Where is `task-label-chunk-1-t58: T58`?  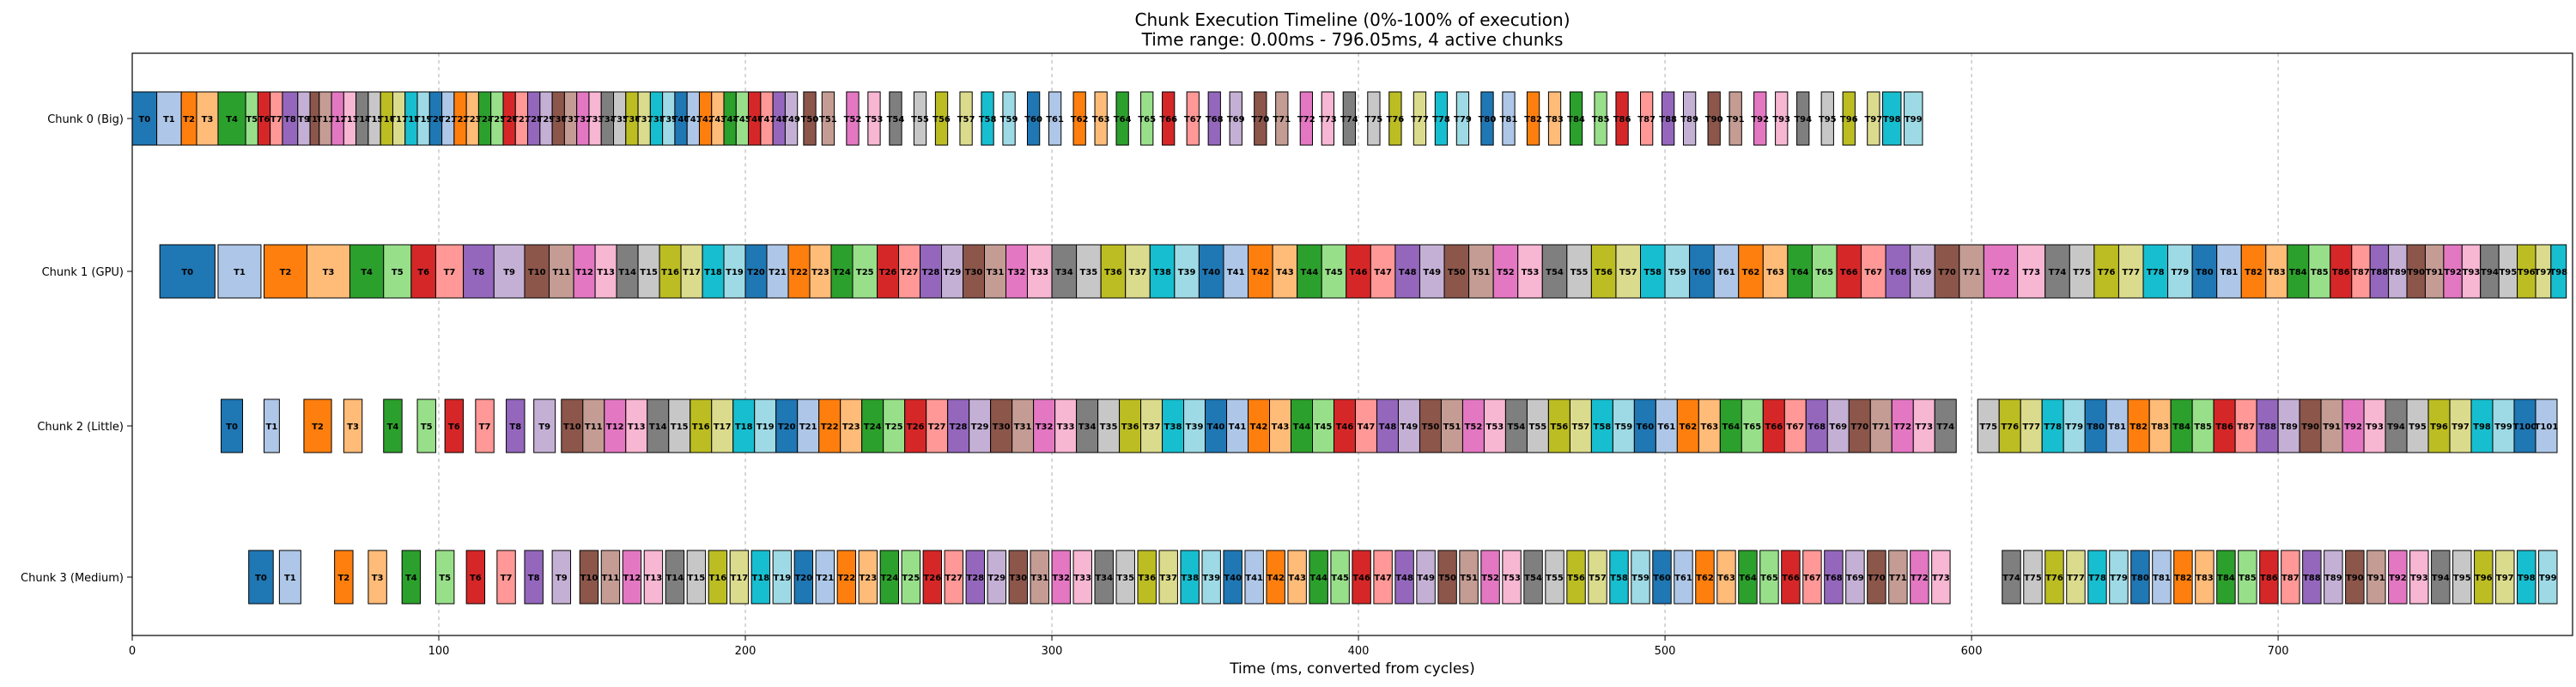
task-label-chunk-1-t58: T58 is located at coordinates (1653, 272).